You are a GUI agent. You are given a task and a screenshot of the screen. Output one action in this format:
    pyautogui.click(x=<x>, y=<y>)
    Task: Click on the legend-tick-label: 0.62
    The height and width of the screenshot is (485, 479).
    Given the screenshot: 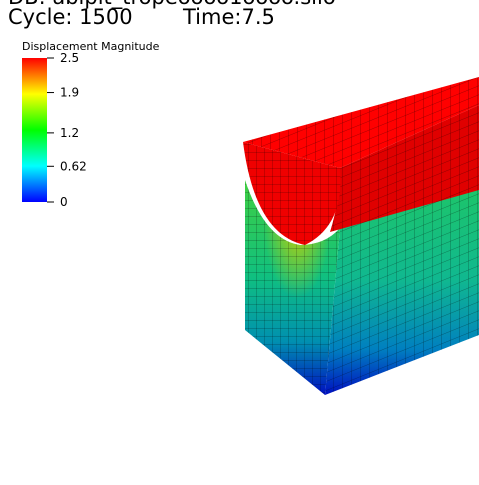 What is the action you would take?
    pyautogui.click(x=73, y=166)
    